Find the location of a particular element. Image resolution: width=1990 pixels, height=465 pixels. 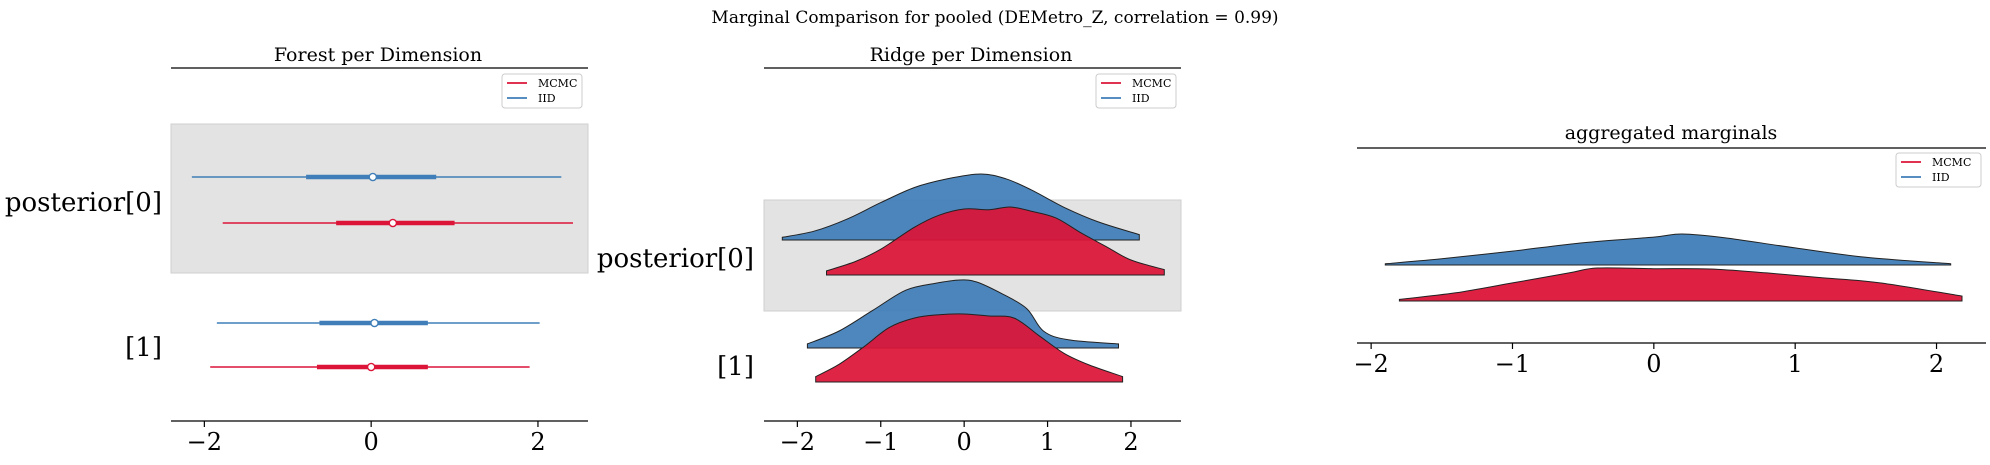

aggregated-xtick-label: −2 is located at coordinates (1370, 364).